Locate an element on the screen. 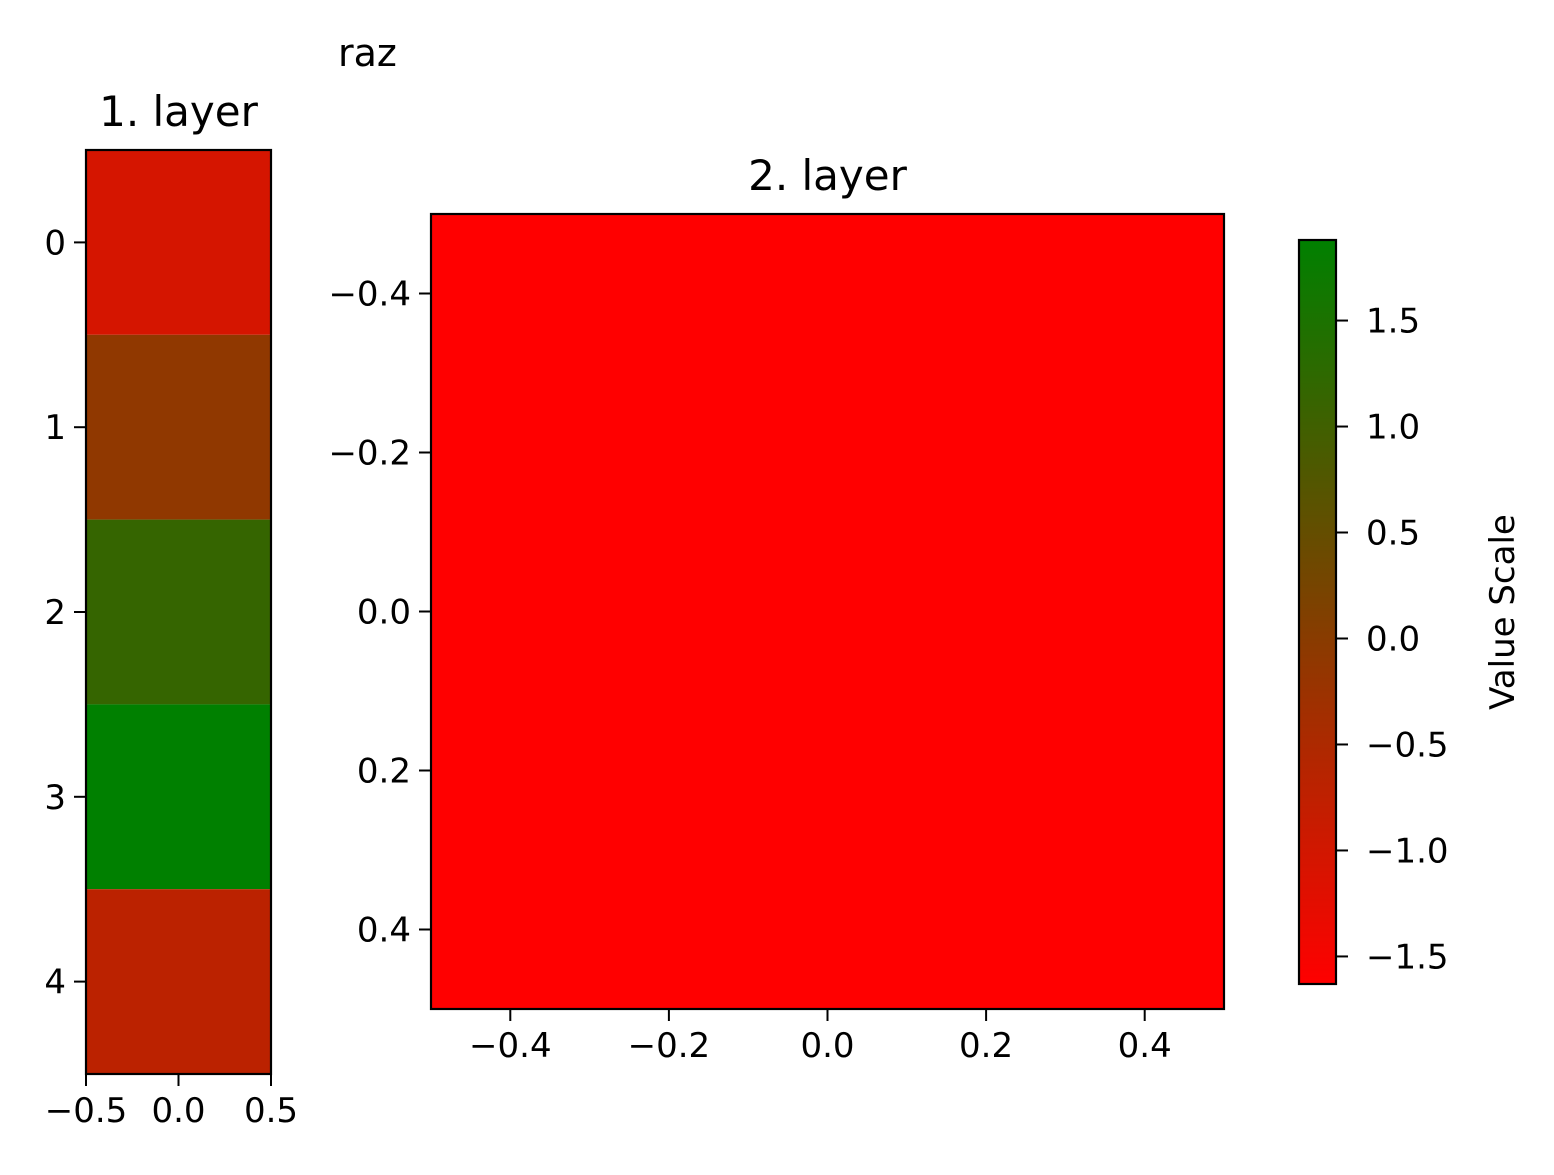 The image size is (1554, 1175). colorbar-tick-label: 1.5 is located at coordinates (1393, 322).